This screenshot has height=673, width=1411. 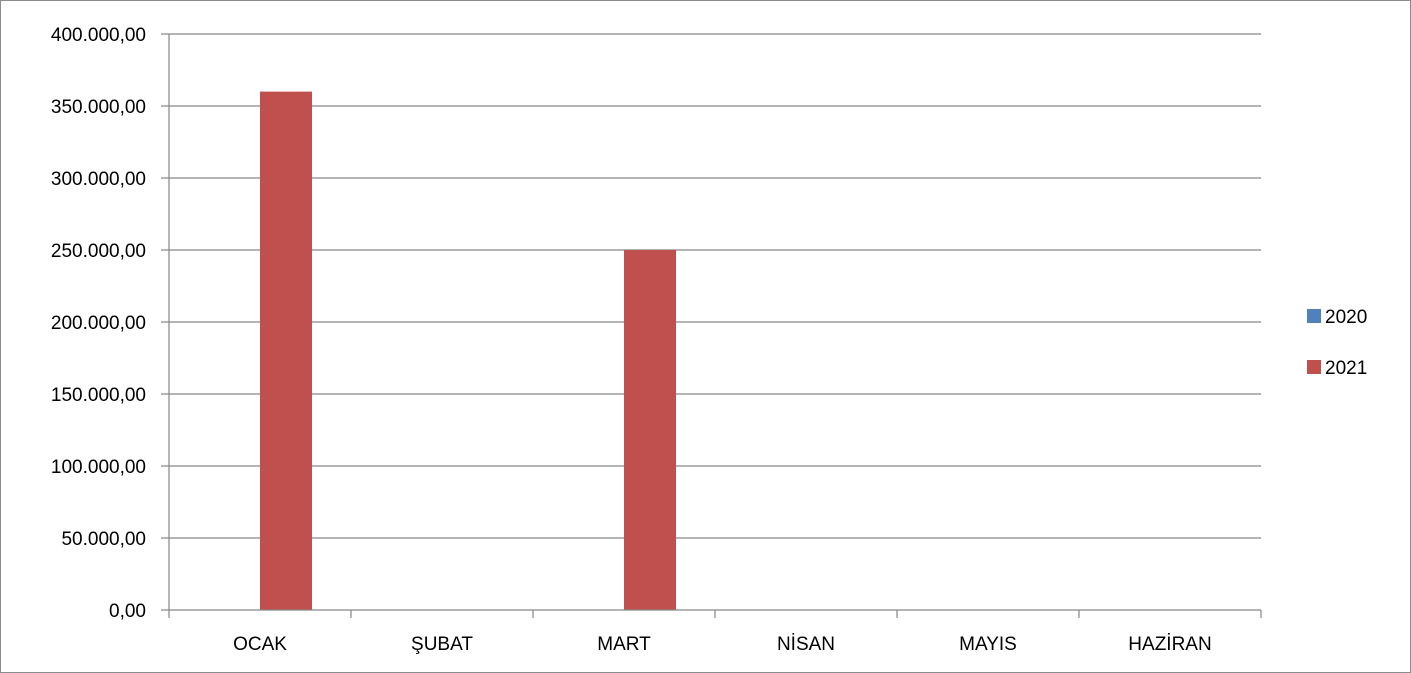 I want to click on legend-swatch-2021, so click(x=1314, y=367).